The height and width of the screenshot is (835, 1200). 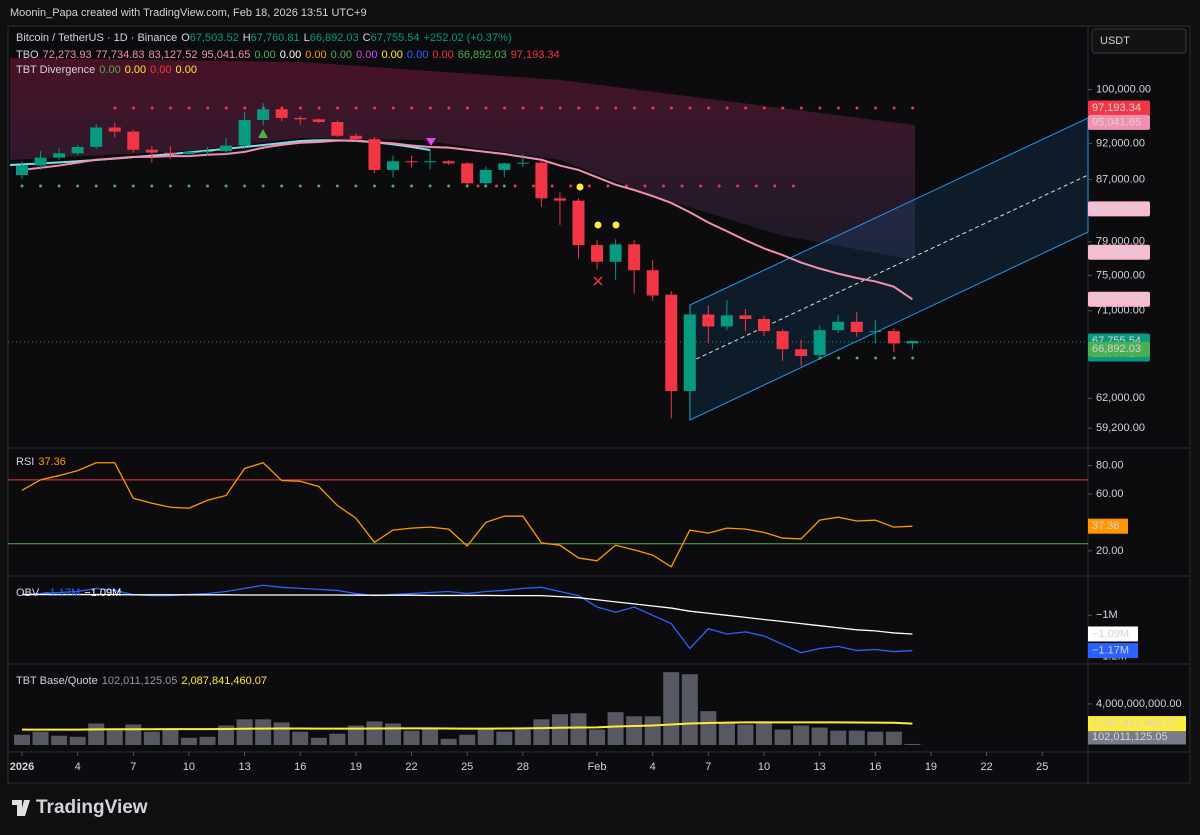 I want to click on x-tick-label: 7, so click(x=708, y=767).